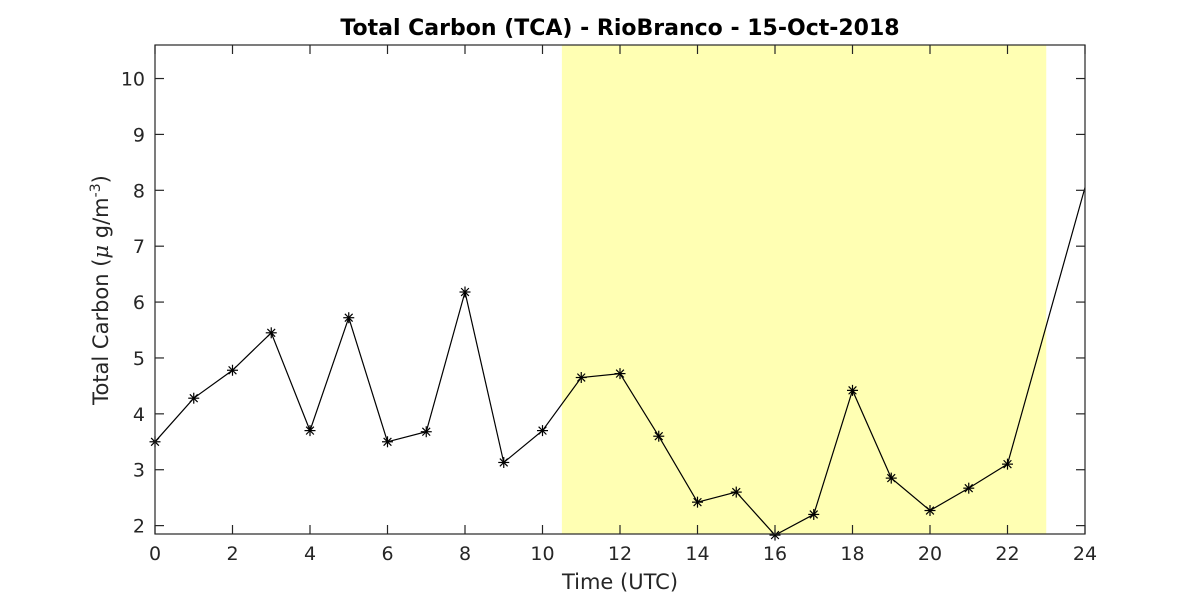 This screenshot has height=600, width=1200. Describe the element at coordinates (620, 554) in the screenshot. I see `x-tick-label: 12` at that location.